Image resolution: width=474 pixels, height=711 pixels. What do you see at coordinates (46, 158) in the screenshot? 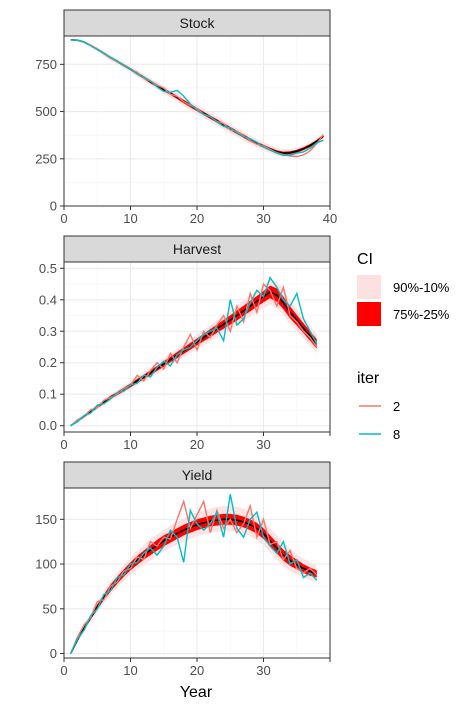
I see `y-tick-label: 250` at bounding box center [46, 158].